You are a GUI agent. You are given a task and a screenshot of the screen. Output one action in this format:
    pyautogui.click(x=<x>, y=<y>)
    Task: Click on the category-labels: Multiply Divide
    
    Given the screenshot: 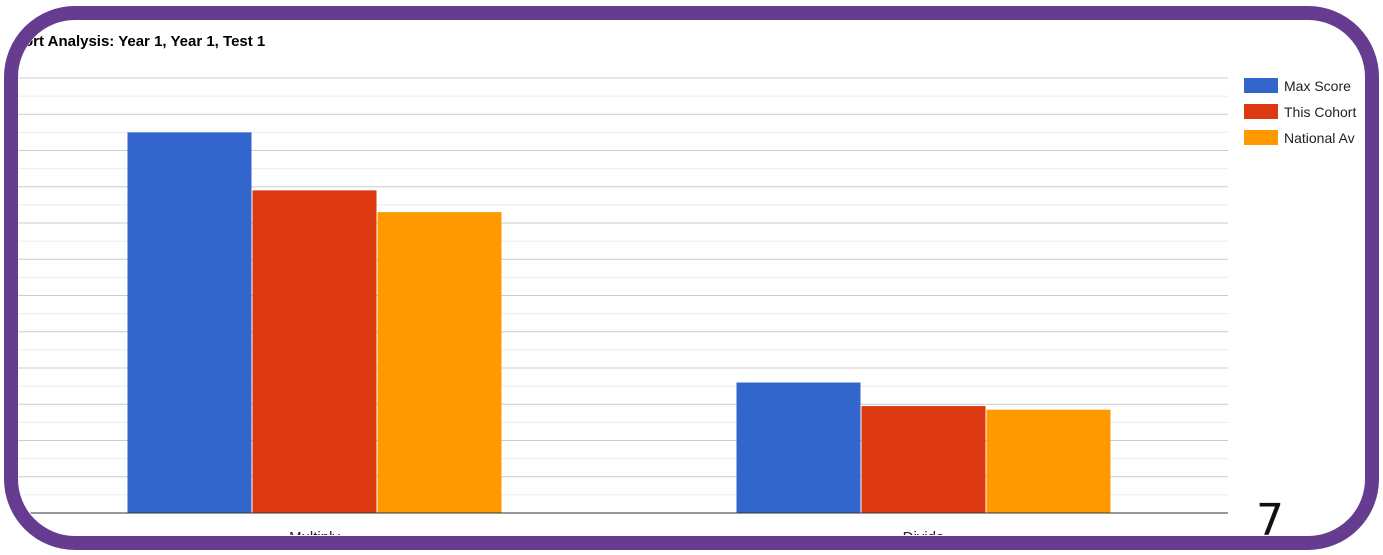 What is the action you would take?
    pyautogui.click(x=617, y=537)
    